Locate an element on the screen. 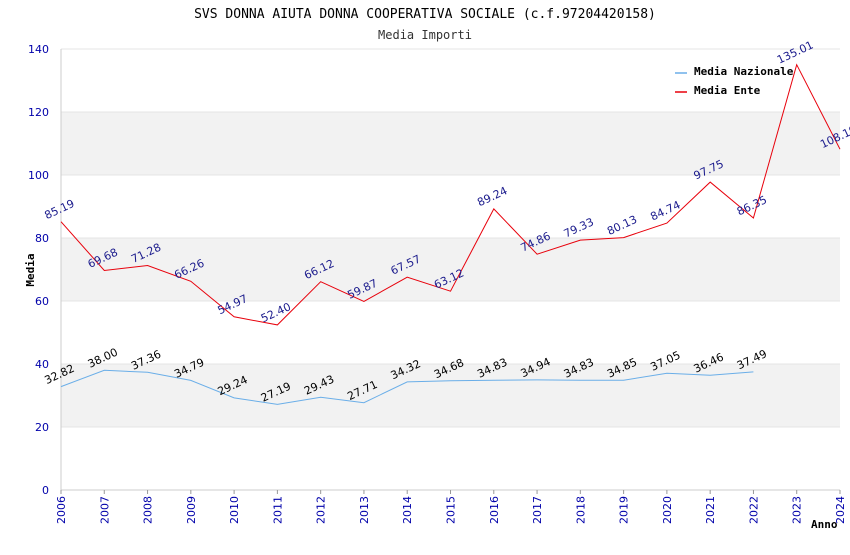 Image resolution: width=850 pixels, height=555 pixels. legend: Media Nazionale Media Ente is located at coordinates (734, 81).